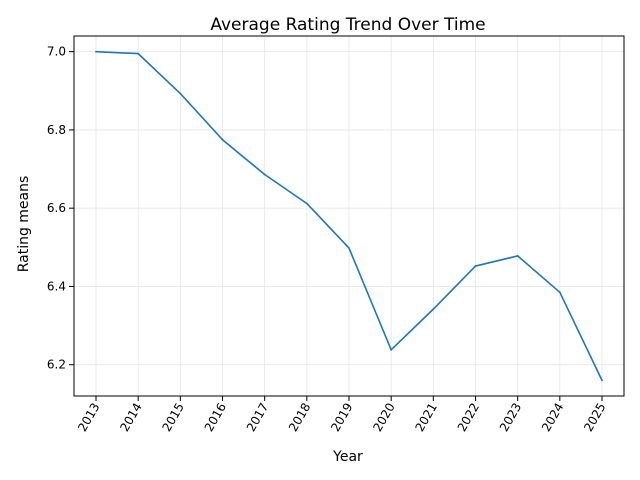 Image resolution: width=640 pixels, height=480 pixels. I want to click on y-axis: 6.2 6.4 6.6 6.8 7.0, so click(60, 208).